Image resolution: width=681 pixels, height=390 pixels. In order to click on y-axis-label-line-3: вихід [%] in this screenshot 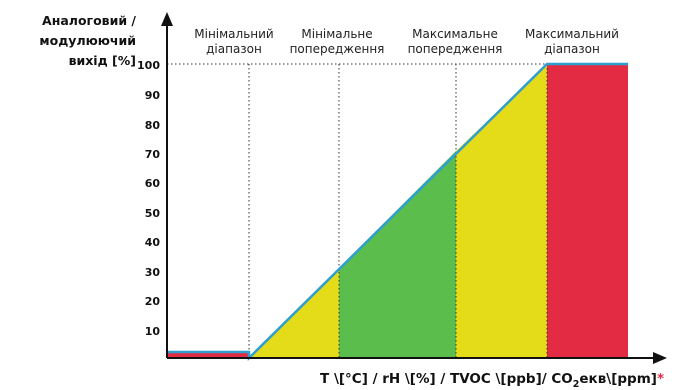, I will do `click(102, 60)`.